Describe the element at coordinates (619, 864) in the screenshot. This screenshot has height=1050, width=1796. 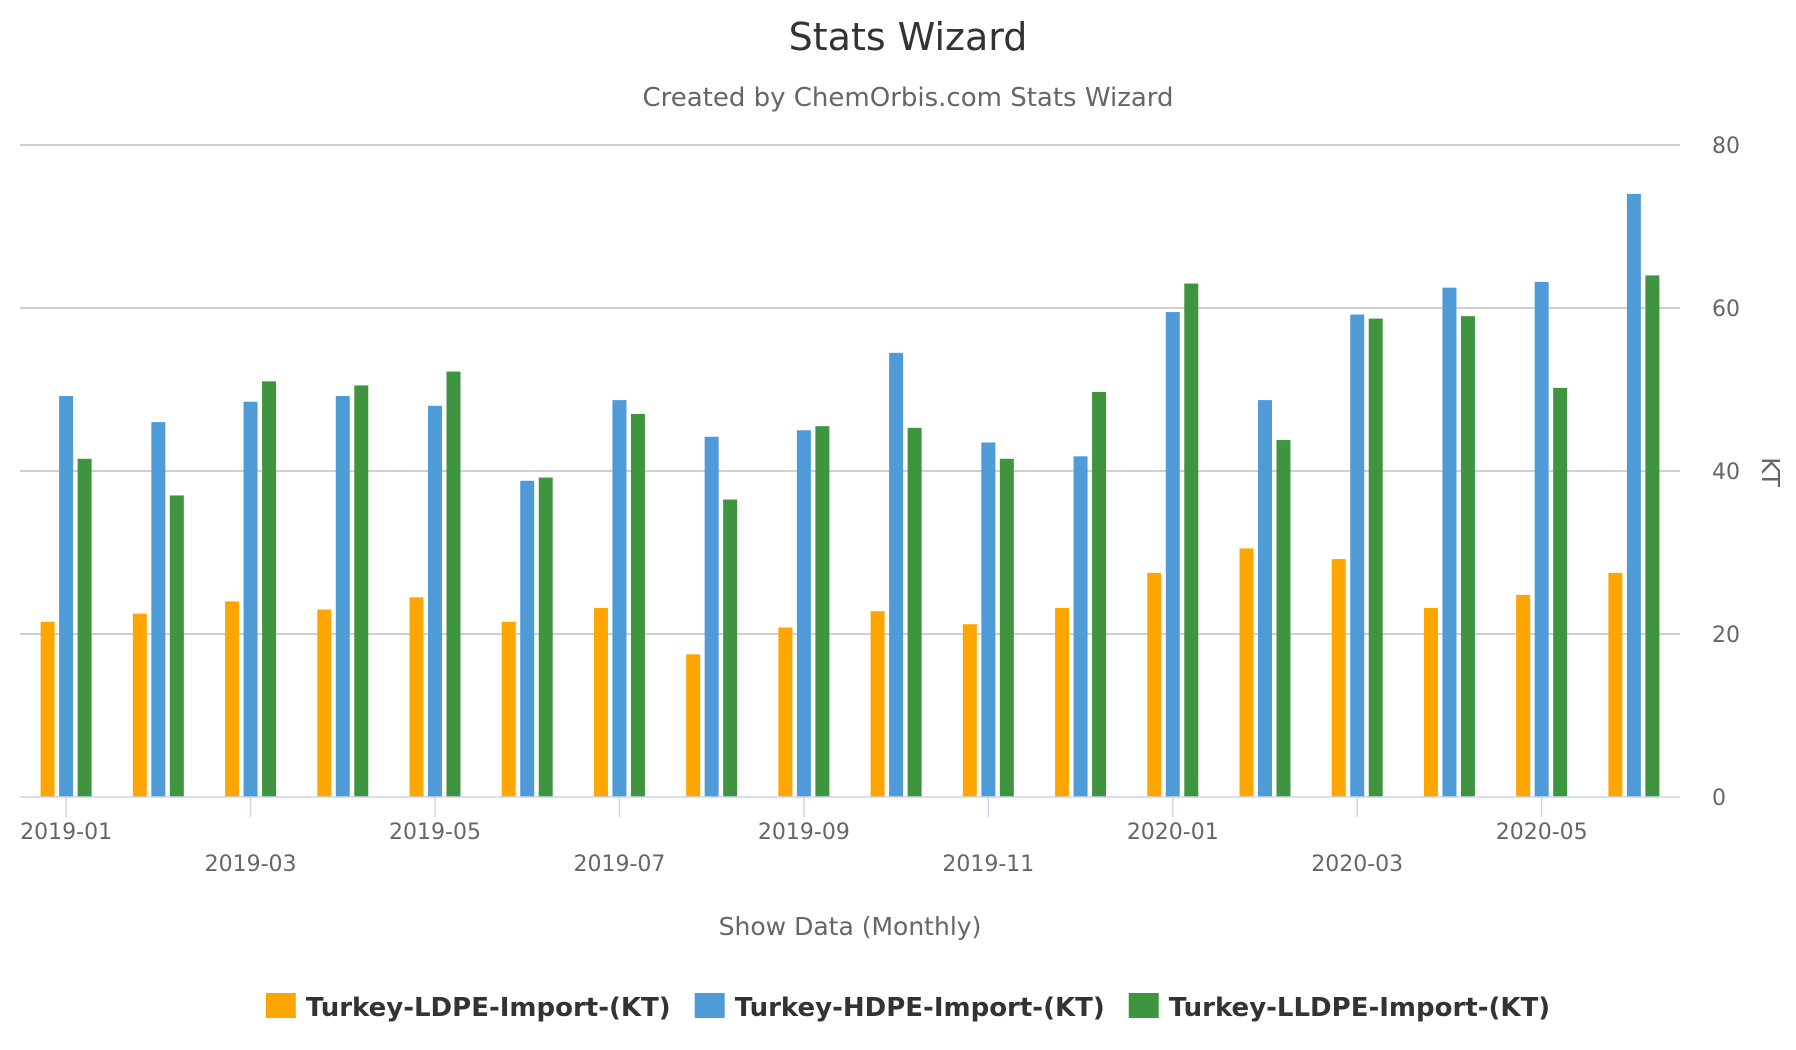
I see `x-tick-label: 2019-07` at that location.